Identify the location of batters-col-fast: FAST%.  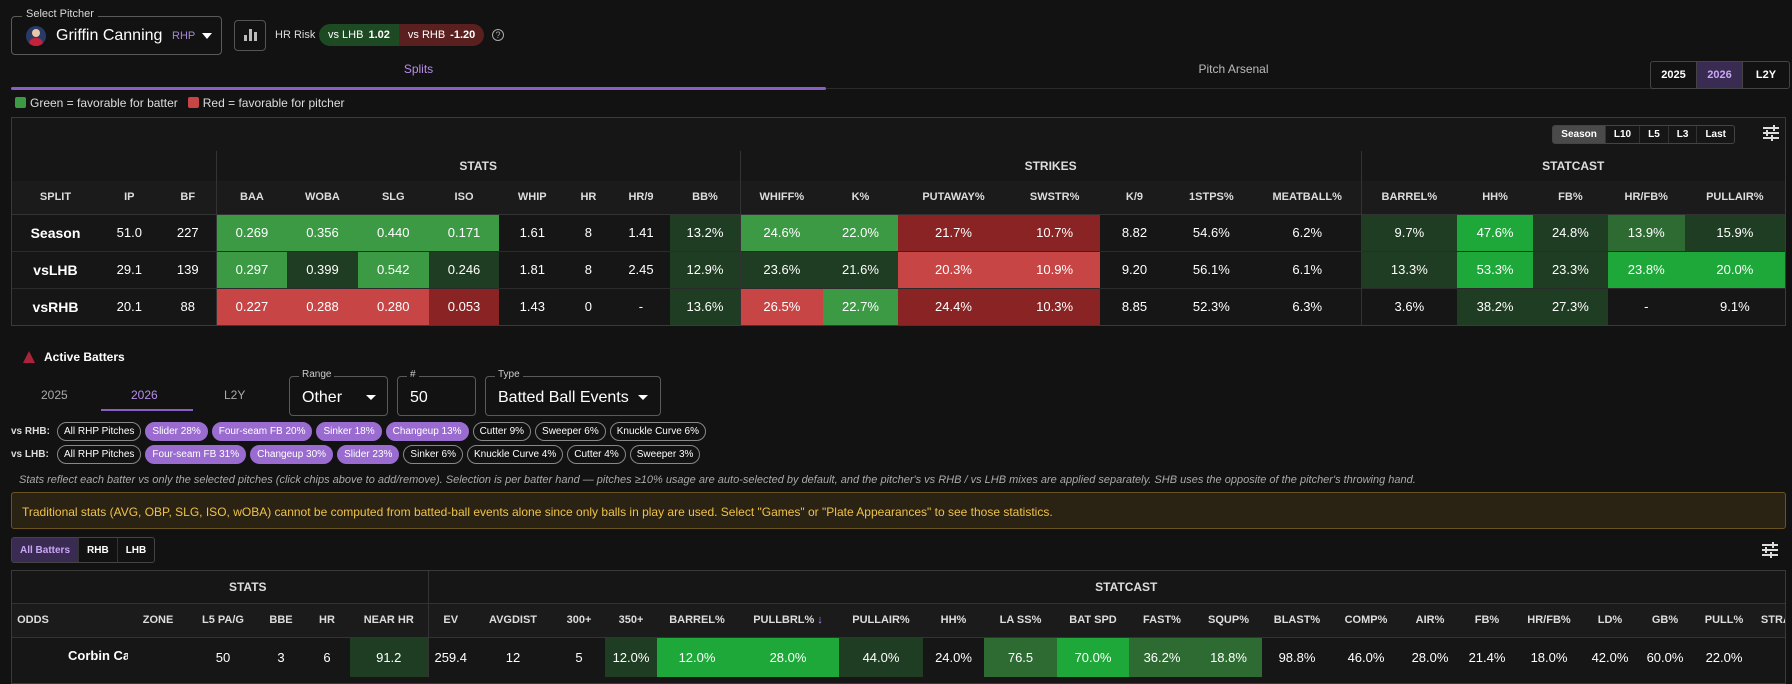
(1162, 620).